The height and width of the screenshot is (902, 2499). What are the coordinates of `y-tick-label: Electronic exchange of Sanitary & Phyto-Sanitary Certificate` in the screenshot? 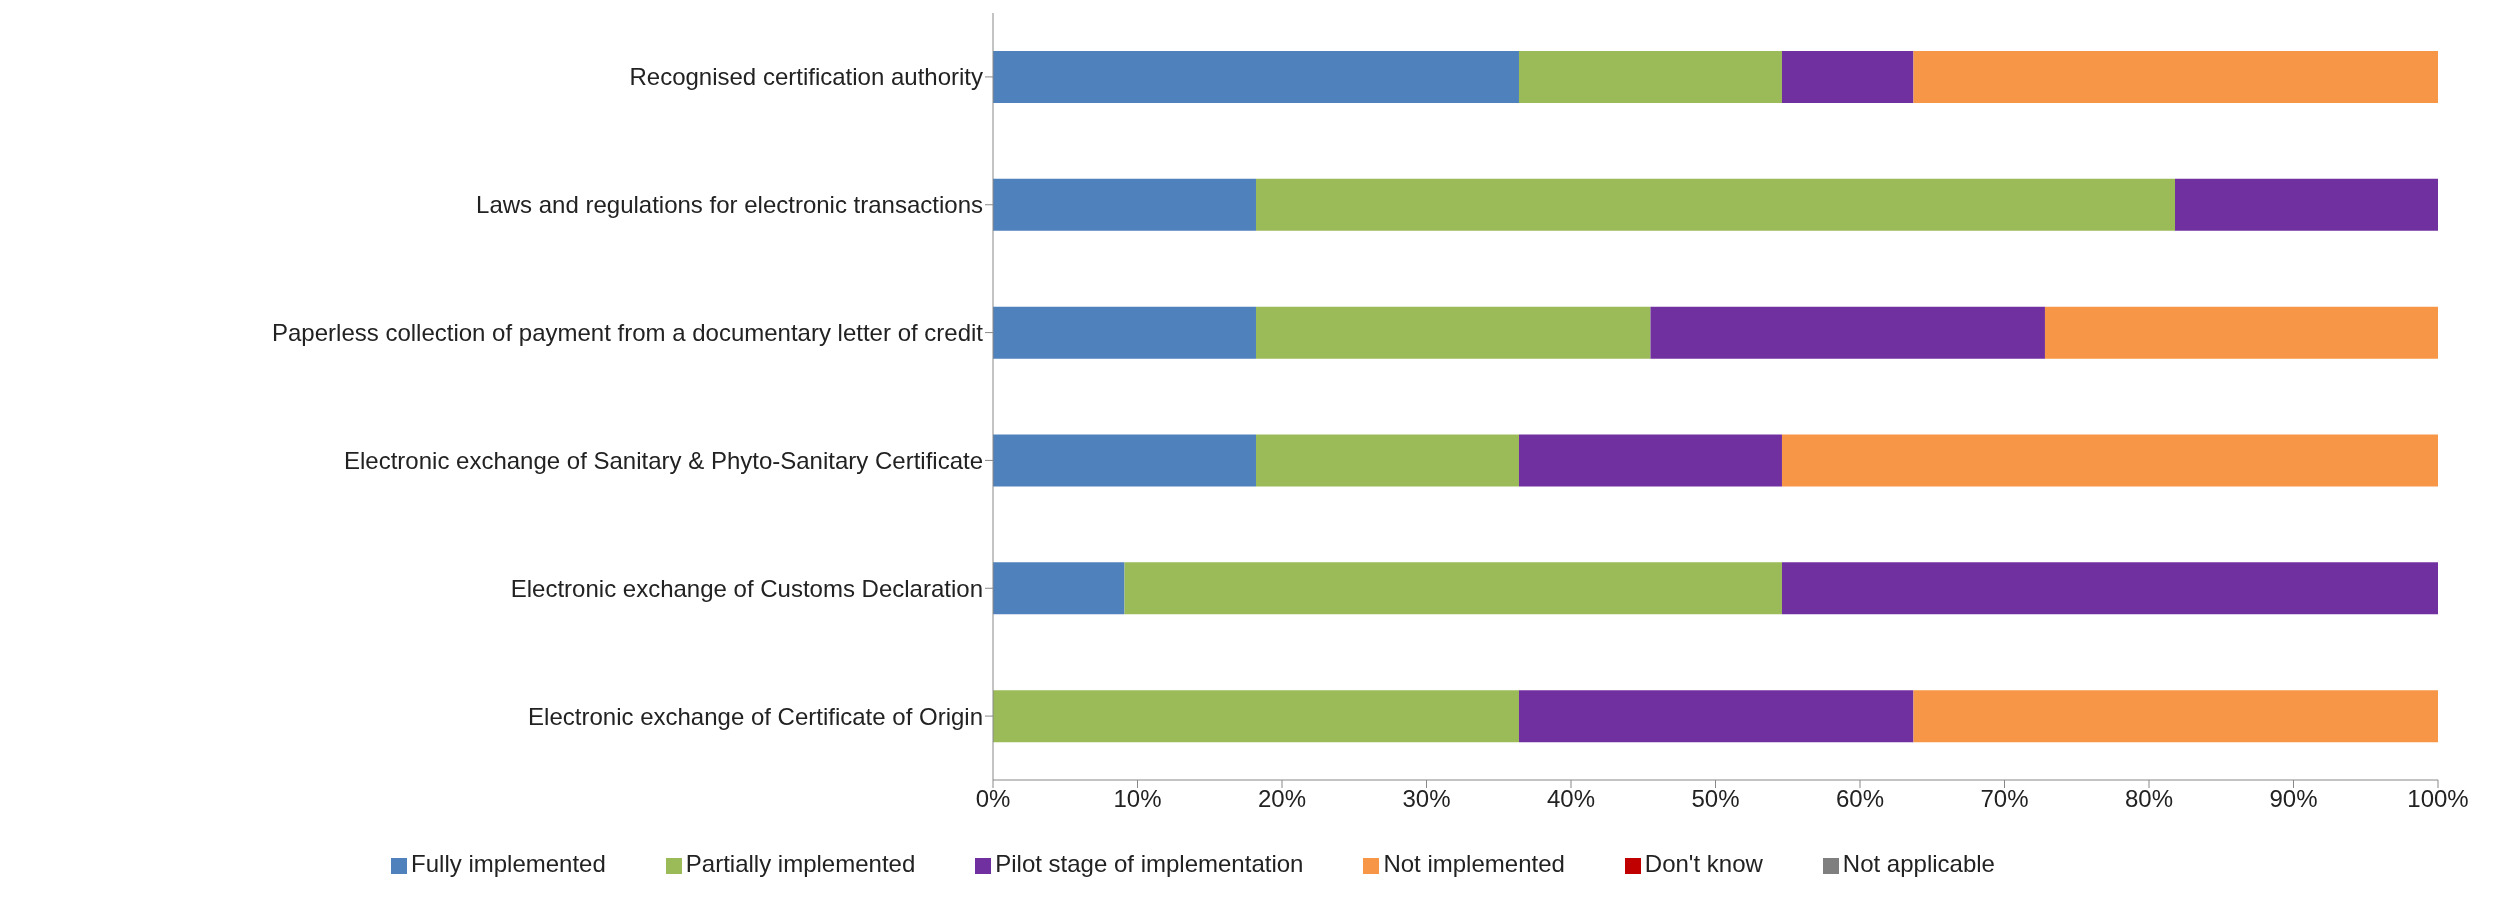 It's located at (663, 460).